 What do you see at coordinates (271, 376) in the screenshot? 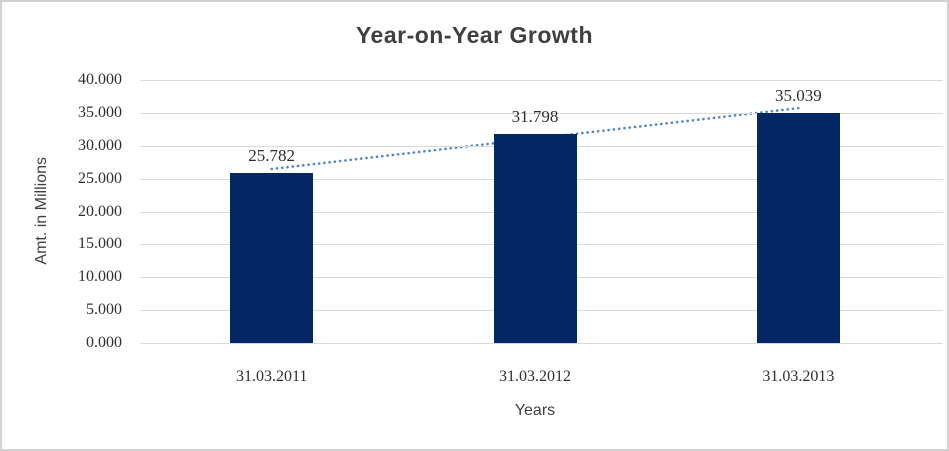
I see `x-category-label: 31.03.2011` at bounding box center [271, 376].